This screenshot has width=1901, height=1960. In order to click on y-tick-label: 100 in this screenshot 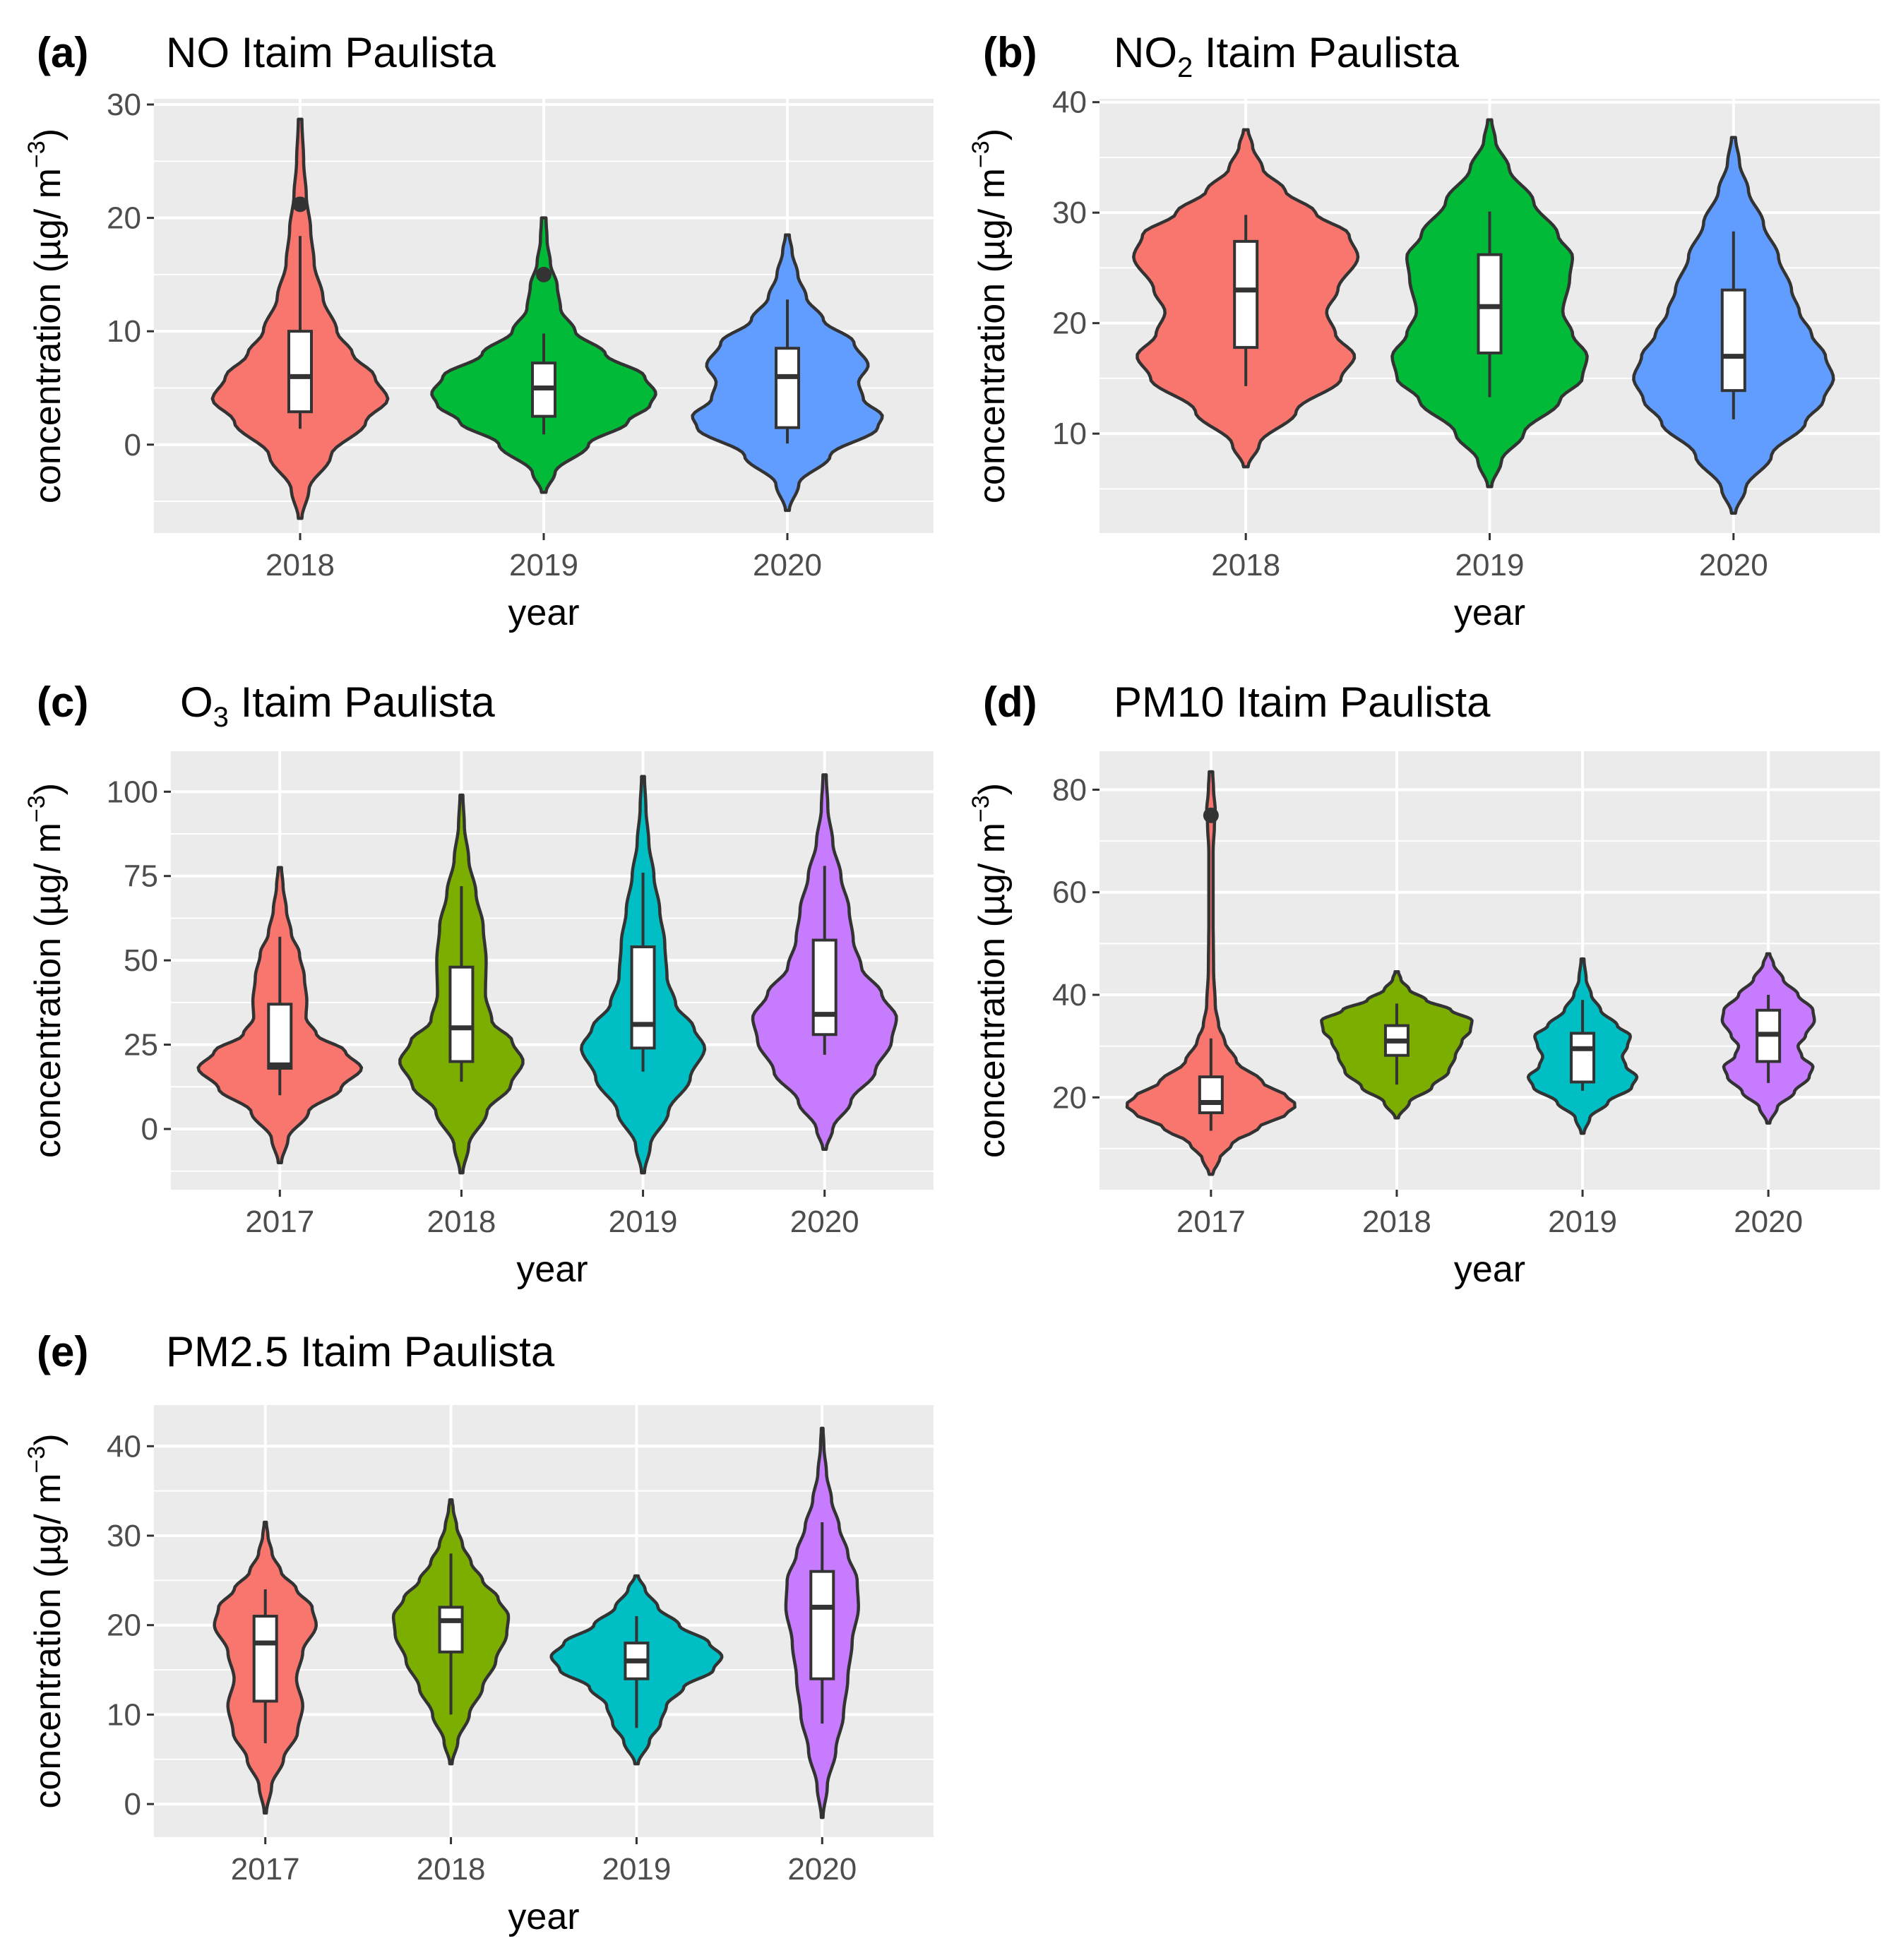, I will do `click(132, 792)`.